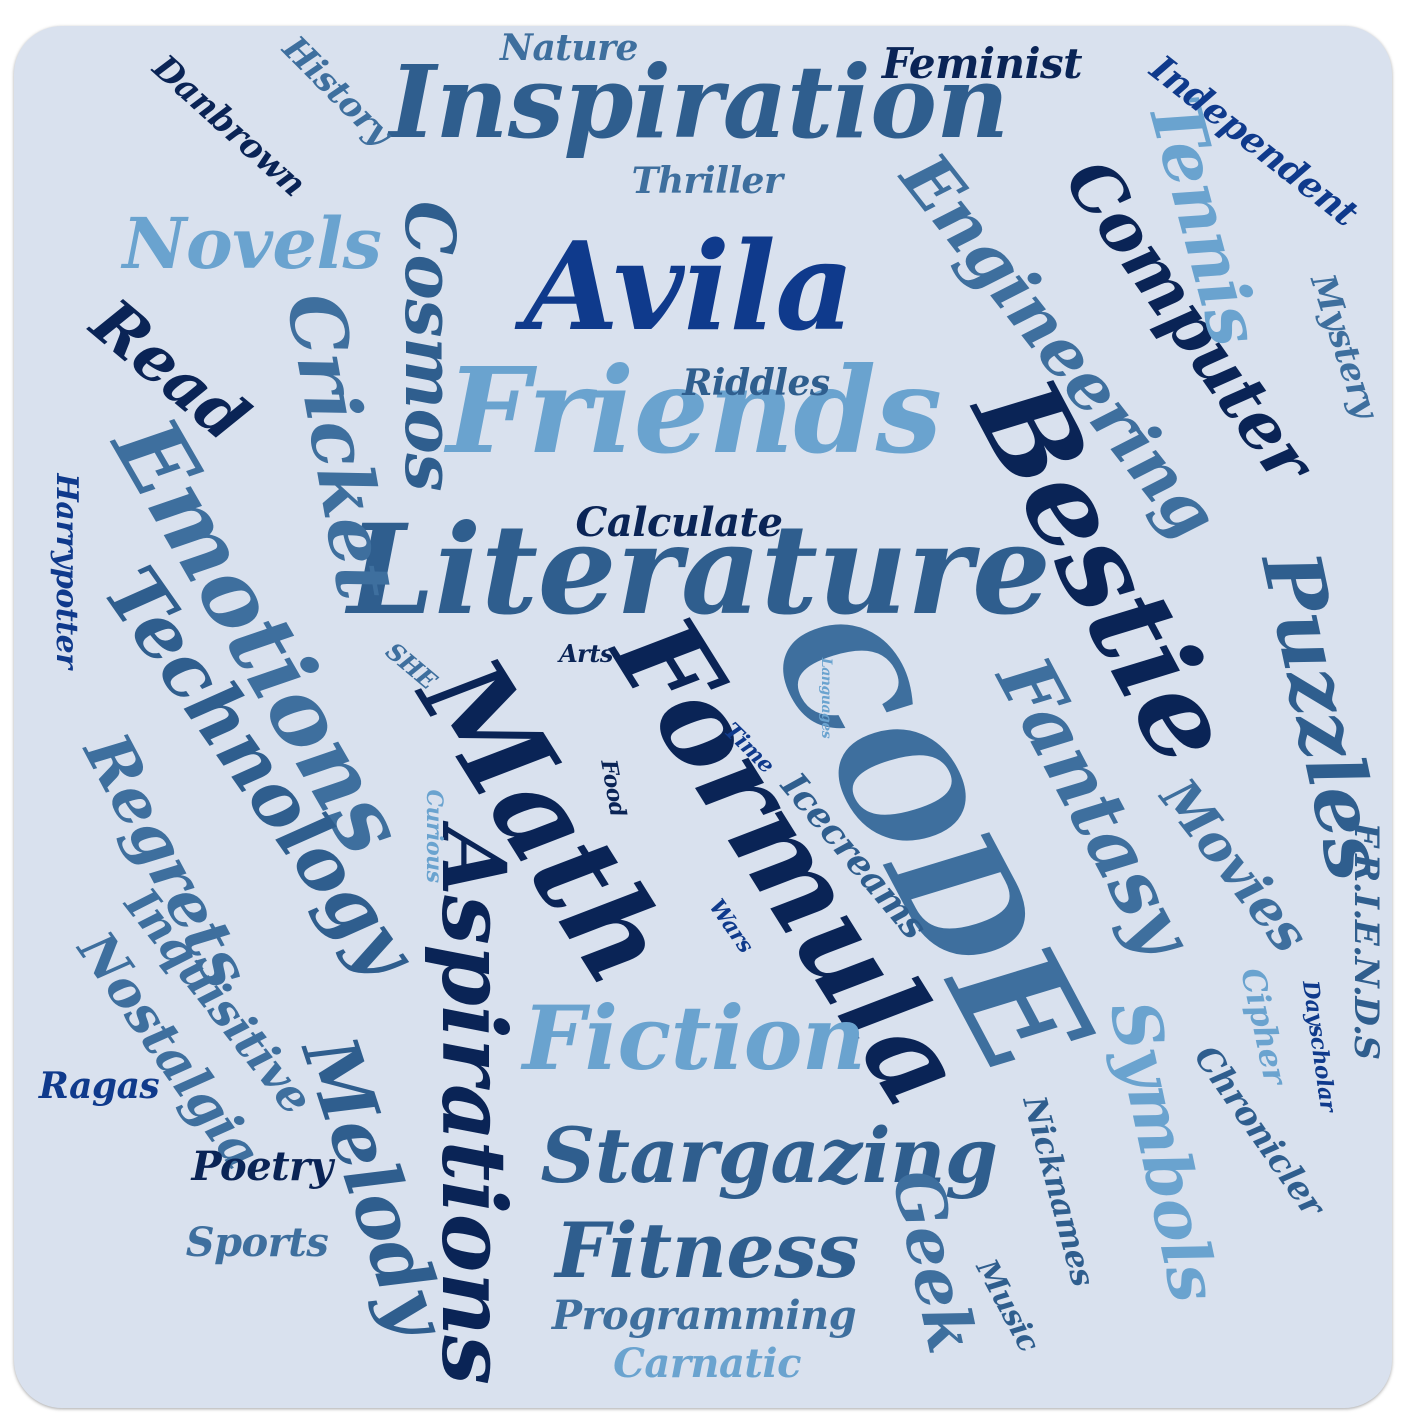  What do you see at coordinates (257, 1242) in the screenshot?
I see `word-sports: Sports` at bounding box center [257, 1242].